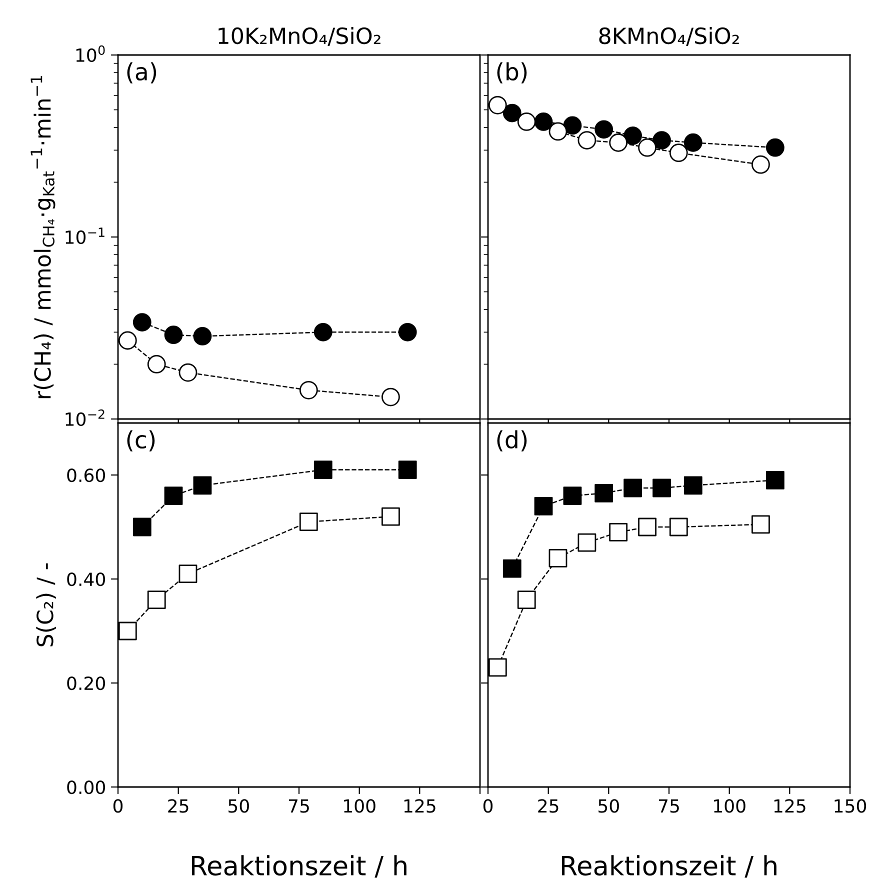  What do you see at coordinates (85, 236) in the screenshot?
I see `y-tick-label: 10$^{−1}$` at bounding box center [85, 236].